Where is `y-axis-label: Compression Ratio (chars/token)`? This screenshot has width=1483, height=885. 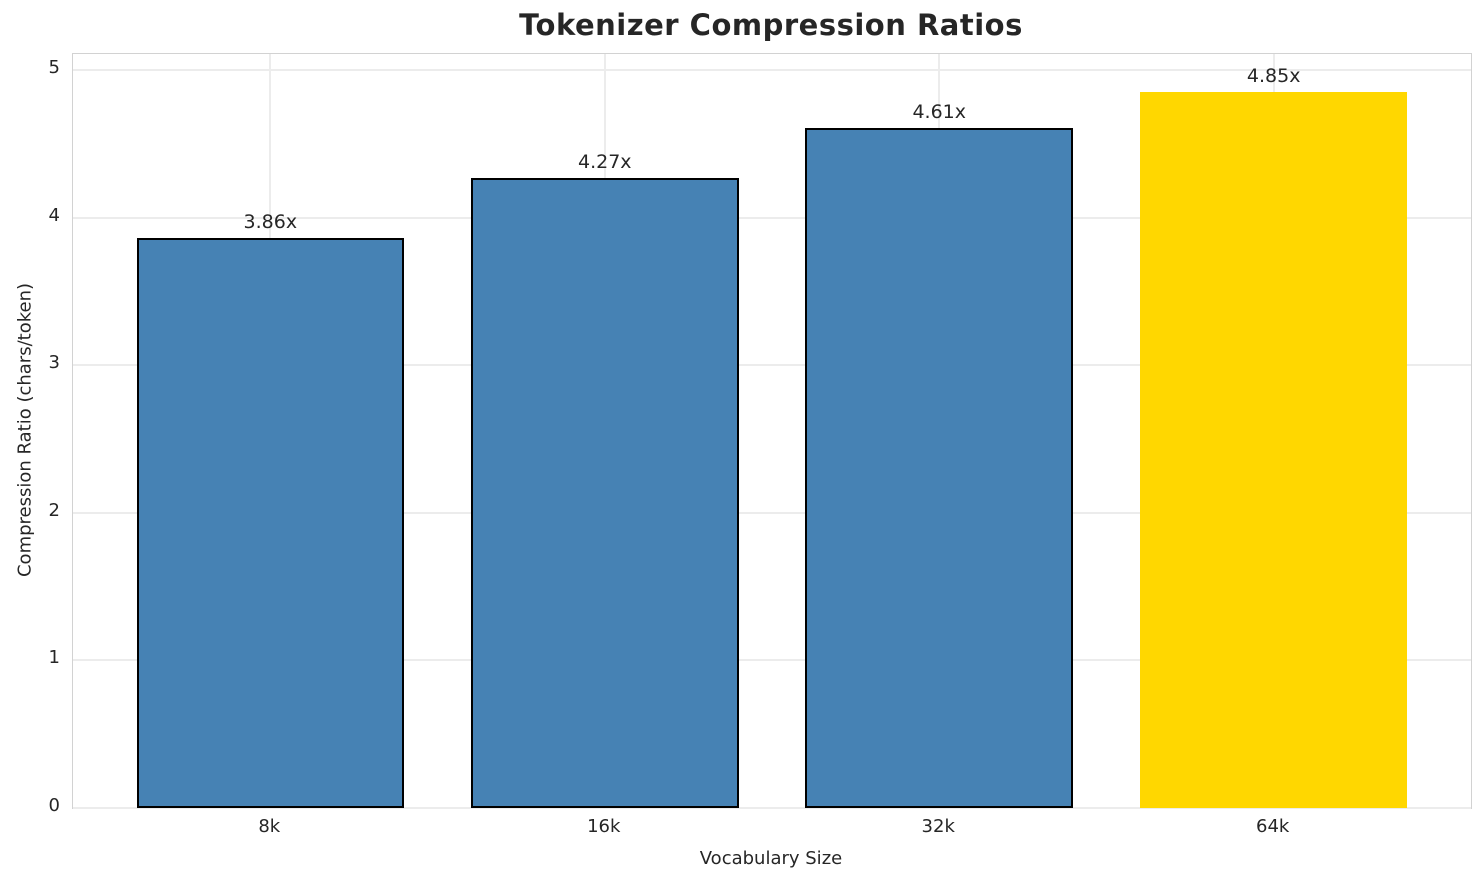
y-axis-label: Compression Ratio (chars/token) is located at coordinates (25, 430).